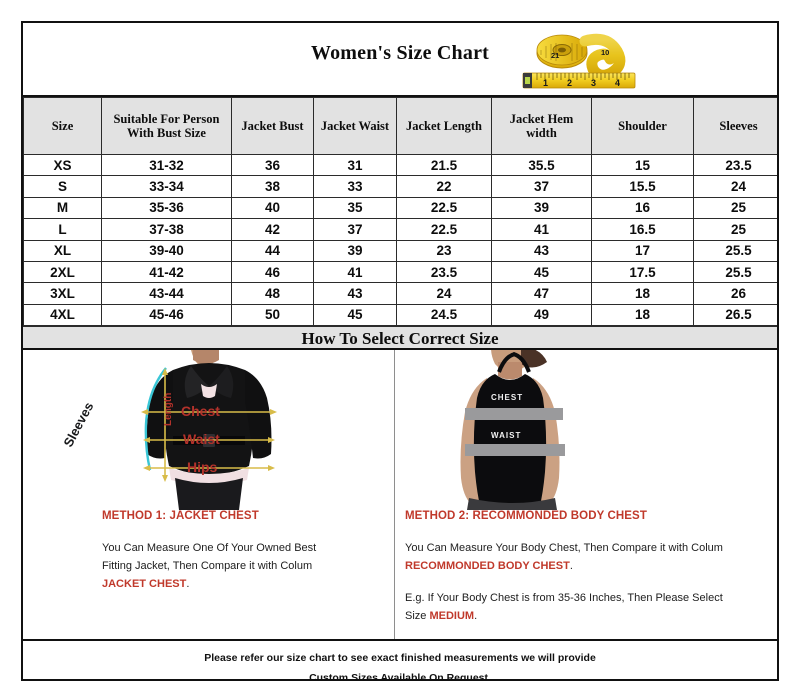 Image resolution: width=800 pixels, height=689 pixels. I want to click on cell-jacket-bust: 46, so click(272, 272).